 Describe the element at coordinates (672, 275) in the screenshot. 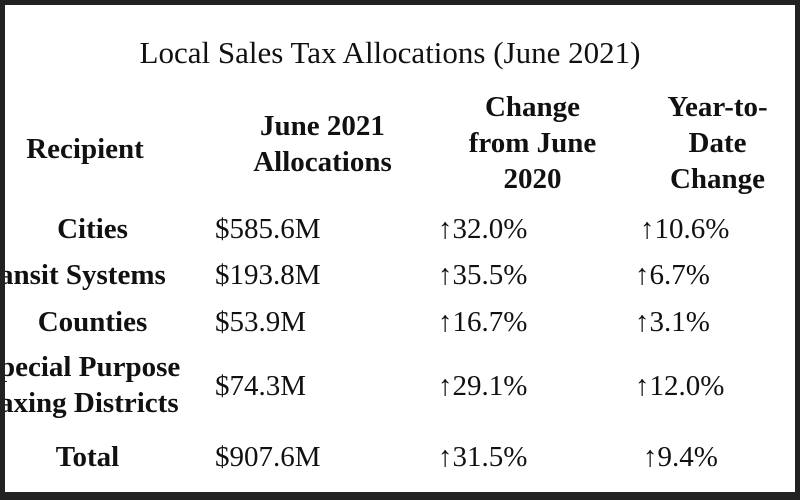

I see `row-transit-ytd: ↑6.7%` at that location.